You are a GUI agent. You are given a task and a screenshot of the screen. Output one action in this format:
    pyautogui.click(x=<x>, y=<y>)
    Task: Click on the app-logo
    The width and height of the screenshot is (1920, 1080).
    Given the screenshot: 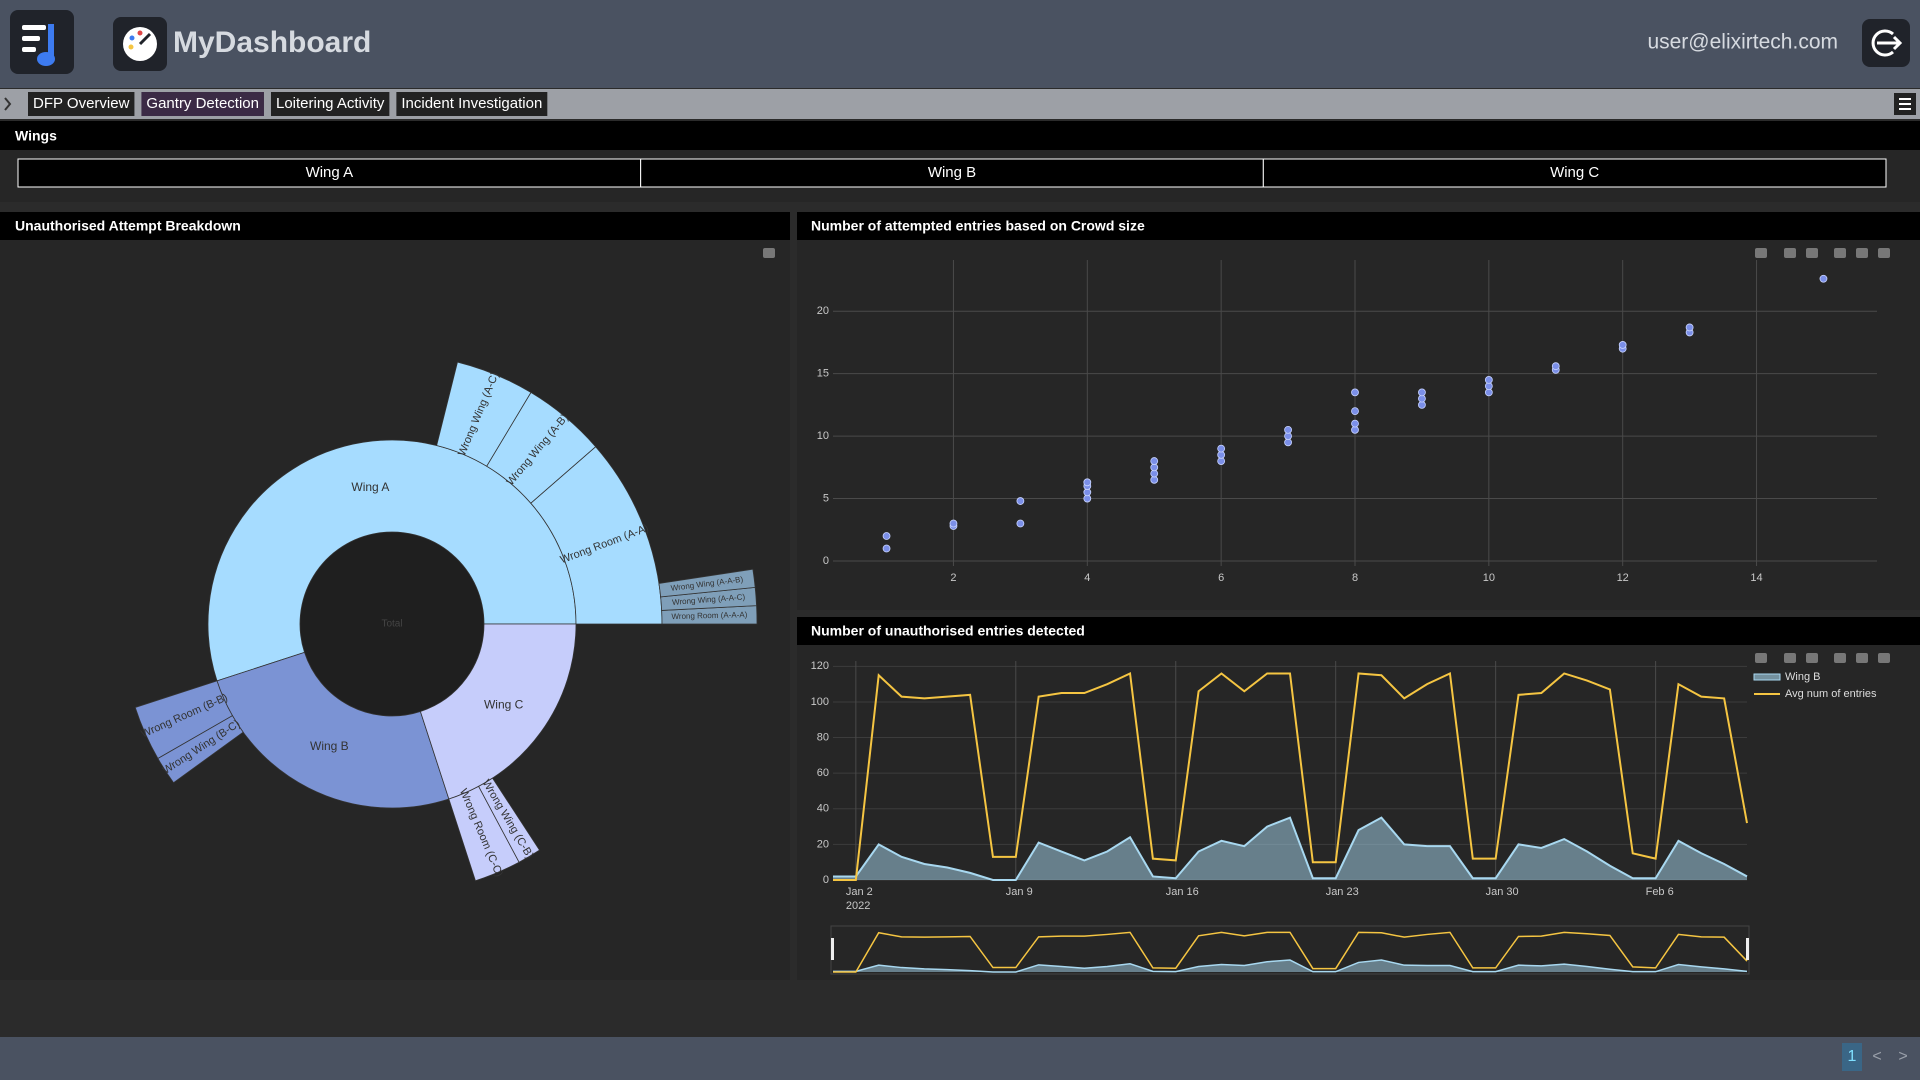 What is the action you would take?
    pyautogui.click(x=140, y=44)
    